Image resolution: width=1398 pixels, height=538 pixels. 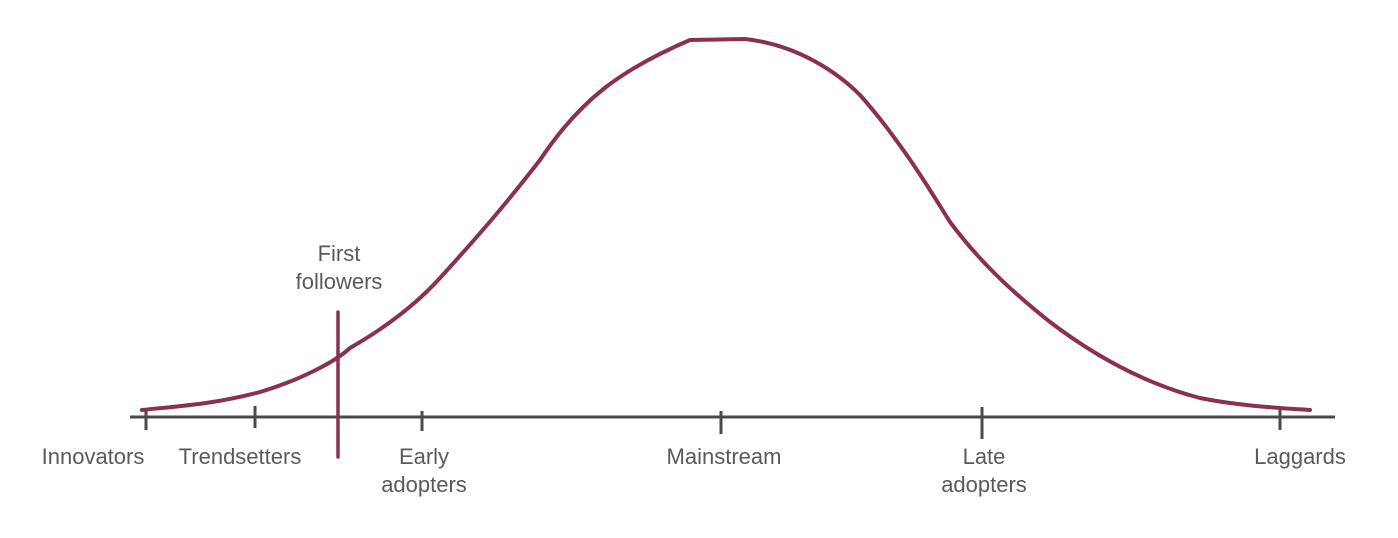 What do you see at coordinates (984, 484) in the screenshot?
I see `late-adopters-line-2: adopters` at bounding box center [984, 484].